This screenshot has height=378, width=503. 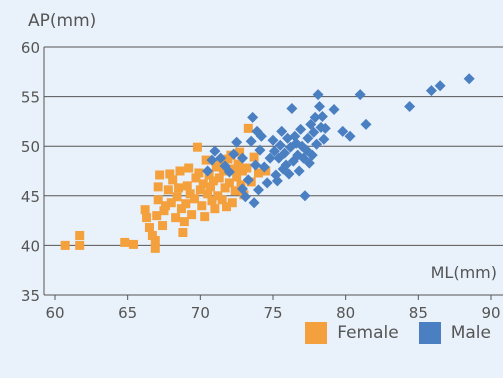 What do you see at coordinates (490, 313) in the screenshot?
I see `x-tick-label: 90` at bounding box center [490, 313].